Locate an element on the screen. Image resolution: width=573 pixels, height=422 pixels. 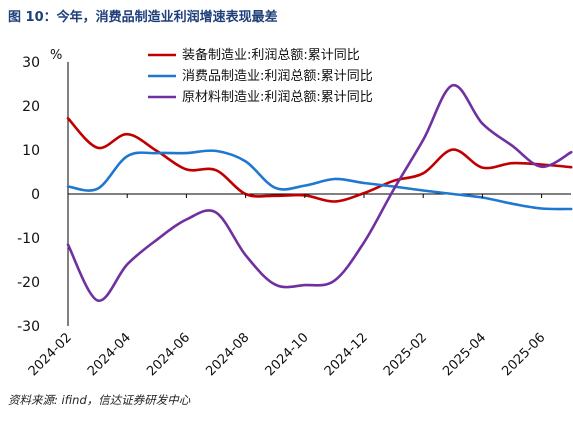
legend-label-materials: 原材料制造业:利润总额:累计同比 is located at coordinates (277, 97).